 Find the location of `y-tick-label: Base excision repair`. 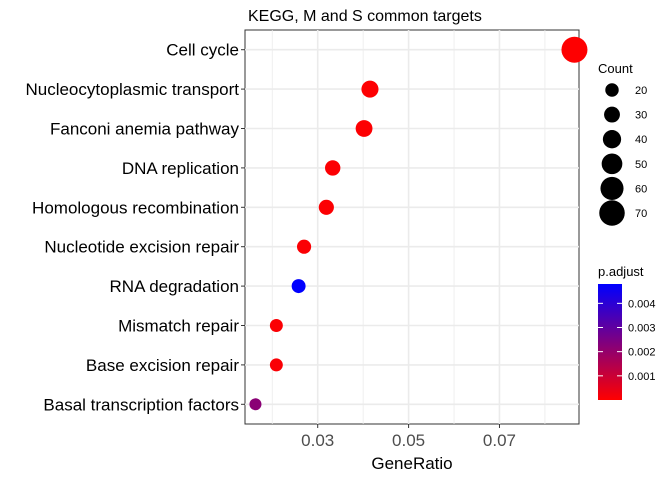

y-tick-label: Base excision repair is located at coordinates (162, 365).